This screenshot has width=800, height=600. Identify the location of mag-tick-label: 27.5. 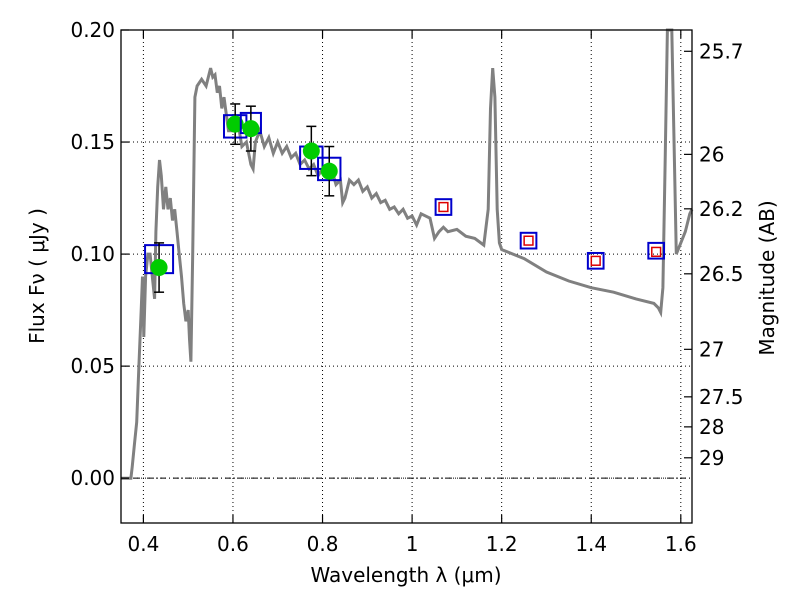
(721, 397).